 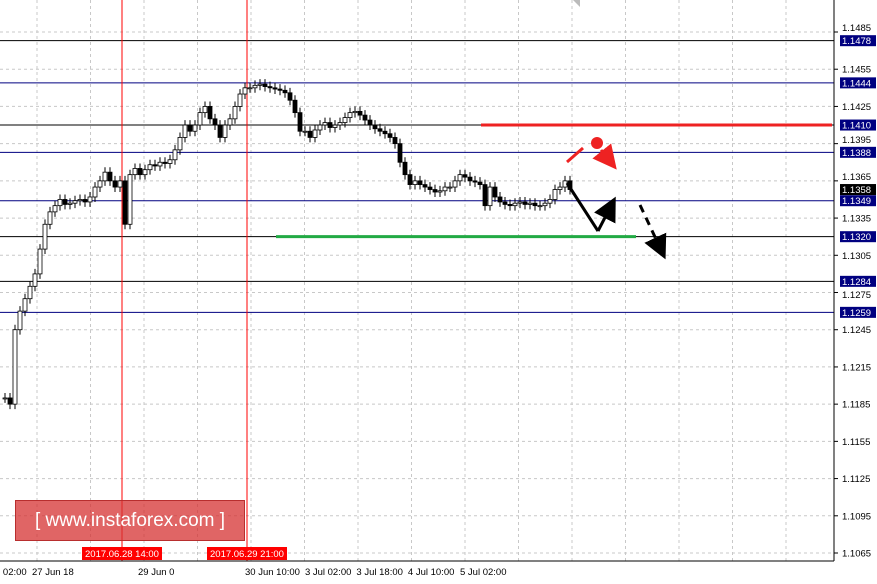 I want to click on marker-time-tag, so click(x=247, y=553).